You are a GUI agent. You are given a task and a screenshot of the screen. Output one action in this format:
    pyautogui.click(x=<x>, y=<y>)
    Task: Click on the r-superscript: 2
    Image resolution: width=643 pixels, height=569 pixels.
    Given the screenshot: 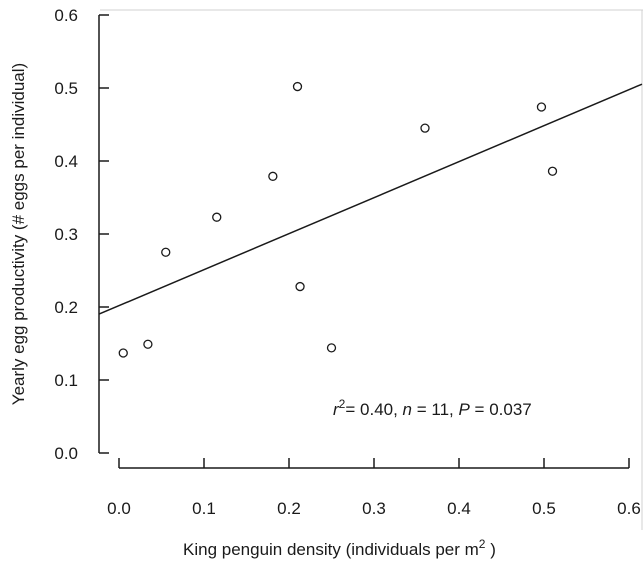 What is the action you would take?
    pyautogui.click(x=342, y=404)
    